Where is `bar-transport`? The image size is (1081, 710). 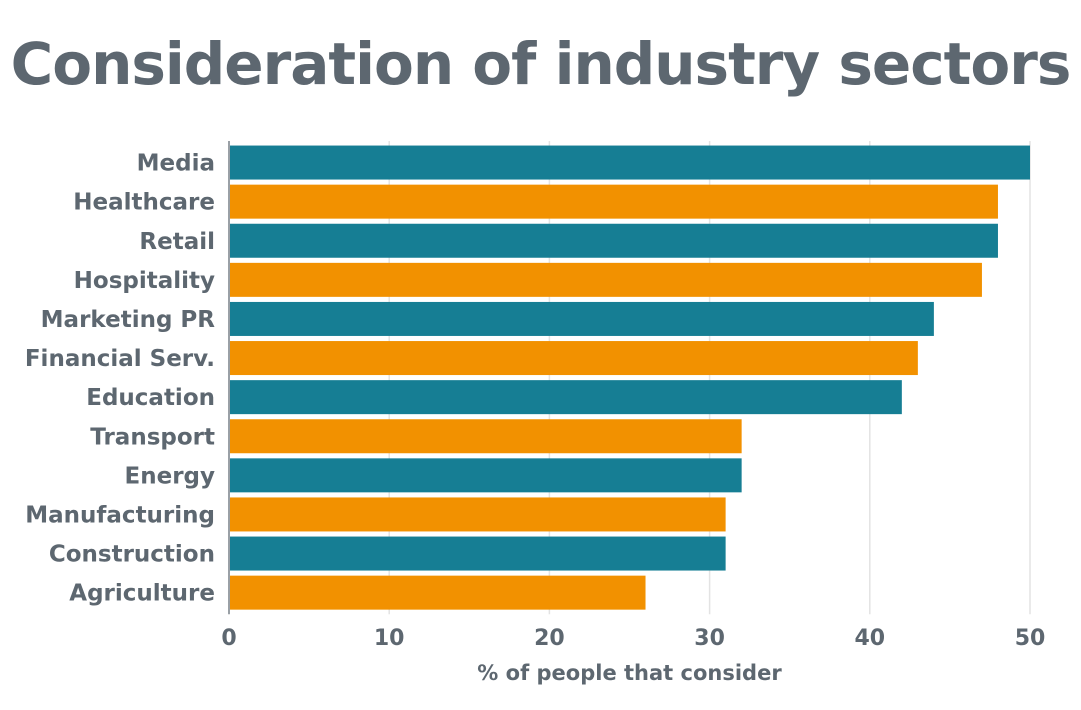
bar-transport is located at coordinates (485, 436).